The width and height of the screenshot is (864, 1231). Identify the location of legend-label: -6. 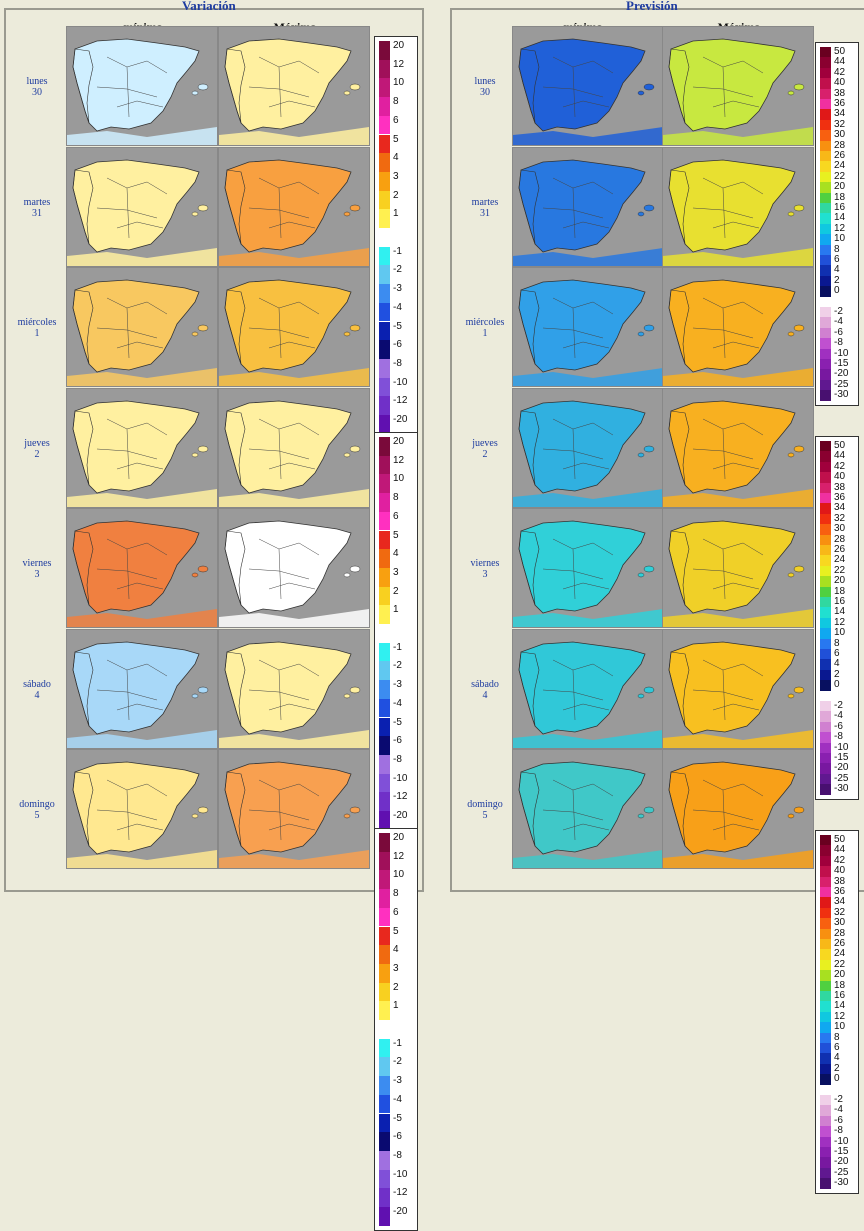
(397, 1137).